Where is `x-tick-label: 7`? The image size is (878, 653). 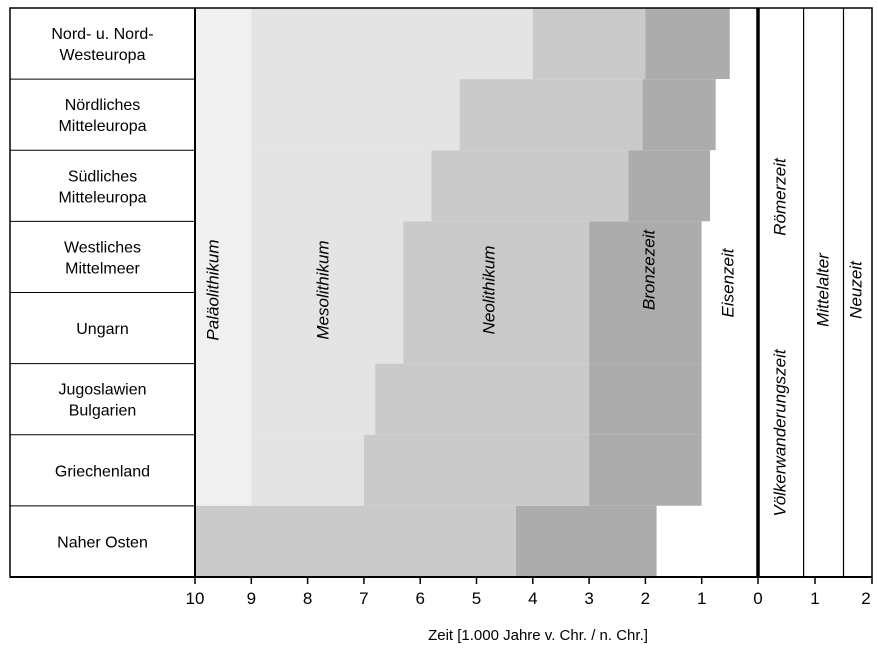
x-tick-label: 7 is located at coordinates (363, 598).